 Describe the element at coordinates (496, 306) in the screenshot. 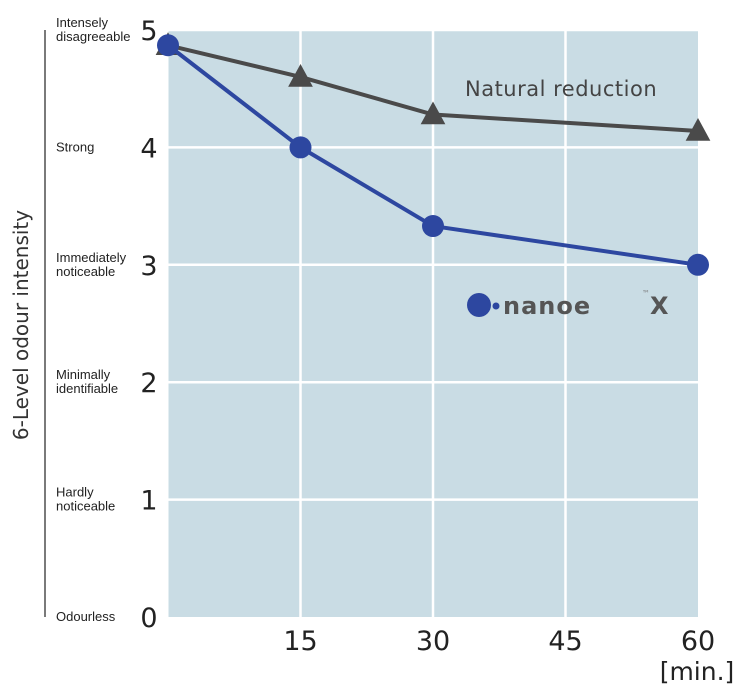

I see `nanoex-logo-dot-icon` at that location.